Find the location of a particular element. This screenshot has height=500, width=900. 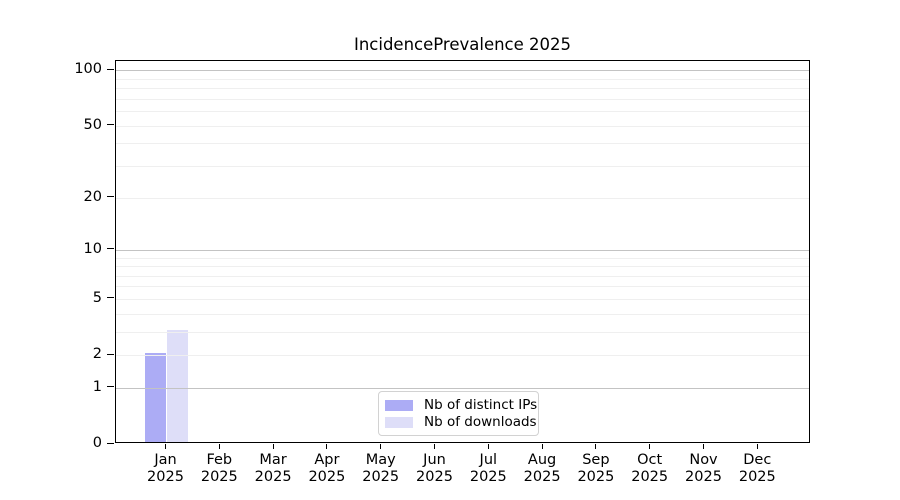

legend-item-distinct-ips: Nb of distinct IPs is located at coordinates (461, 405).